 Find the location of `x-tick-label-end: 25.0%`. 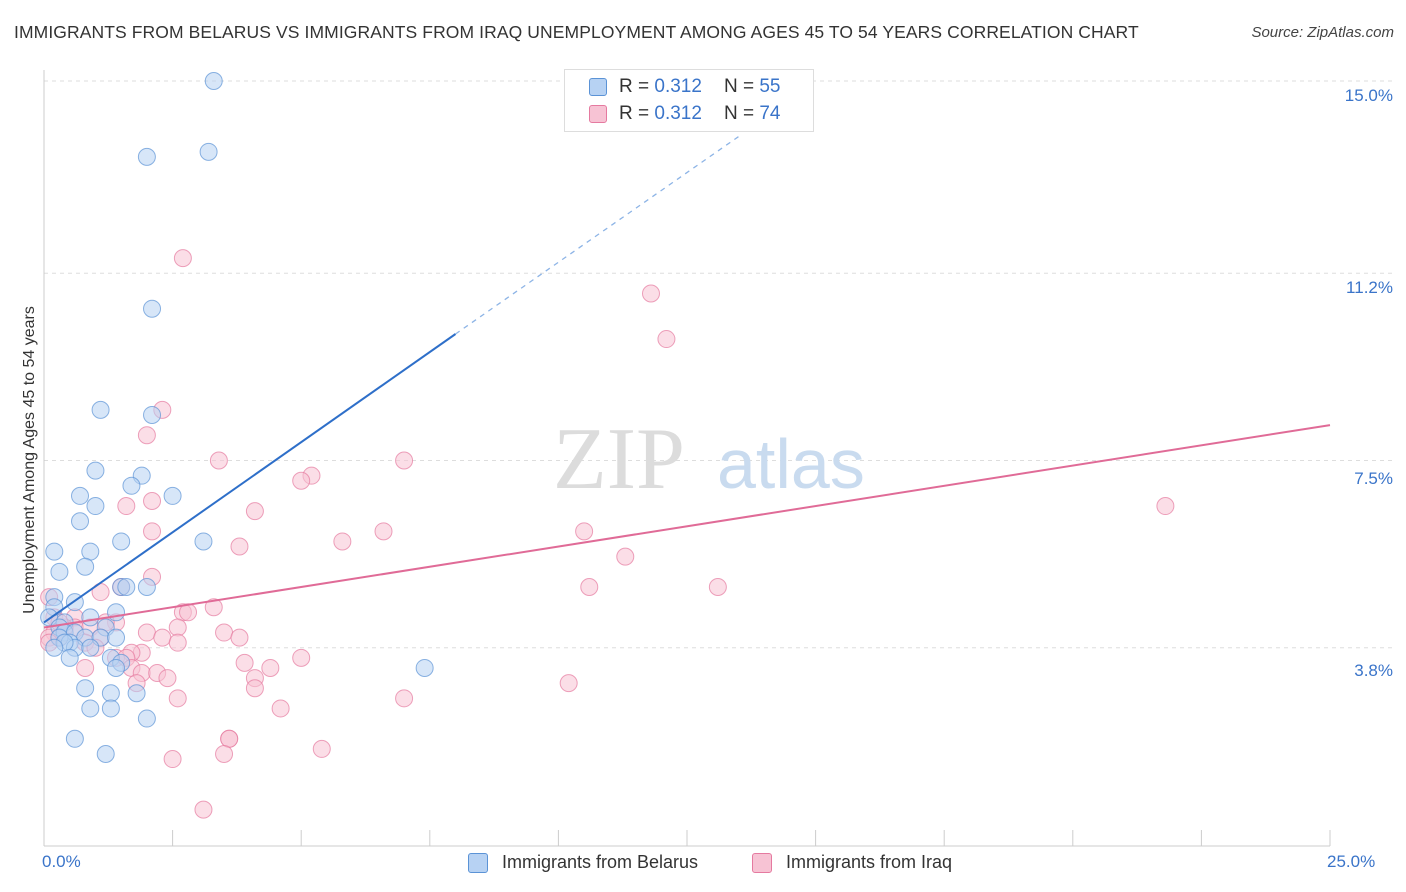

x-tick-label-end: 25.0% is located at coordinates (1351, 861).